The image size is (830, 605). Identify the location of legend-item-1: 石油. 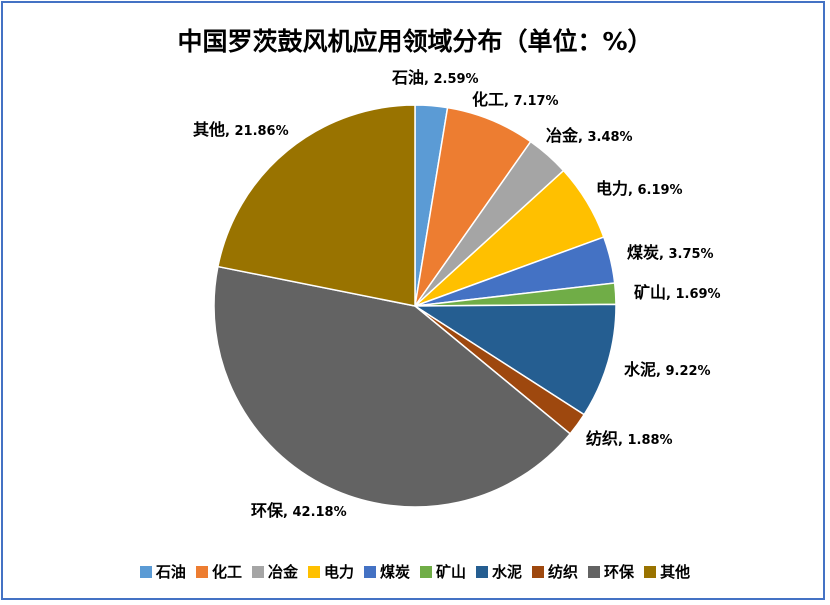
(162, 571).